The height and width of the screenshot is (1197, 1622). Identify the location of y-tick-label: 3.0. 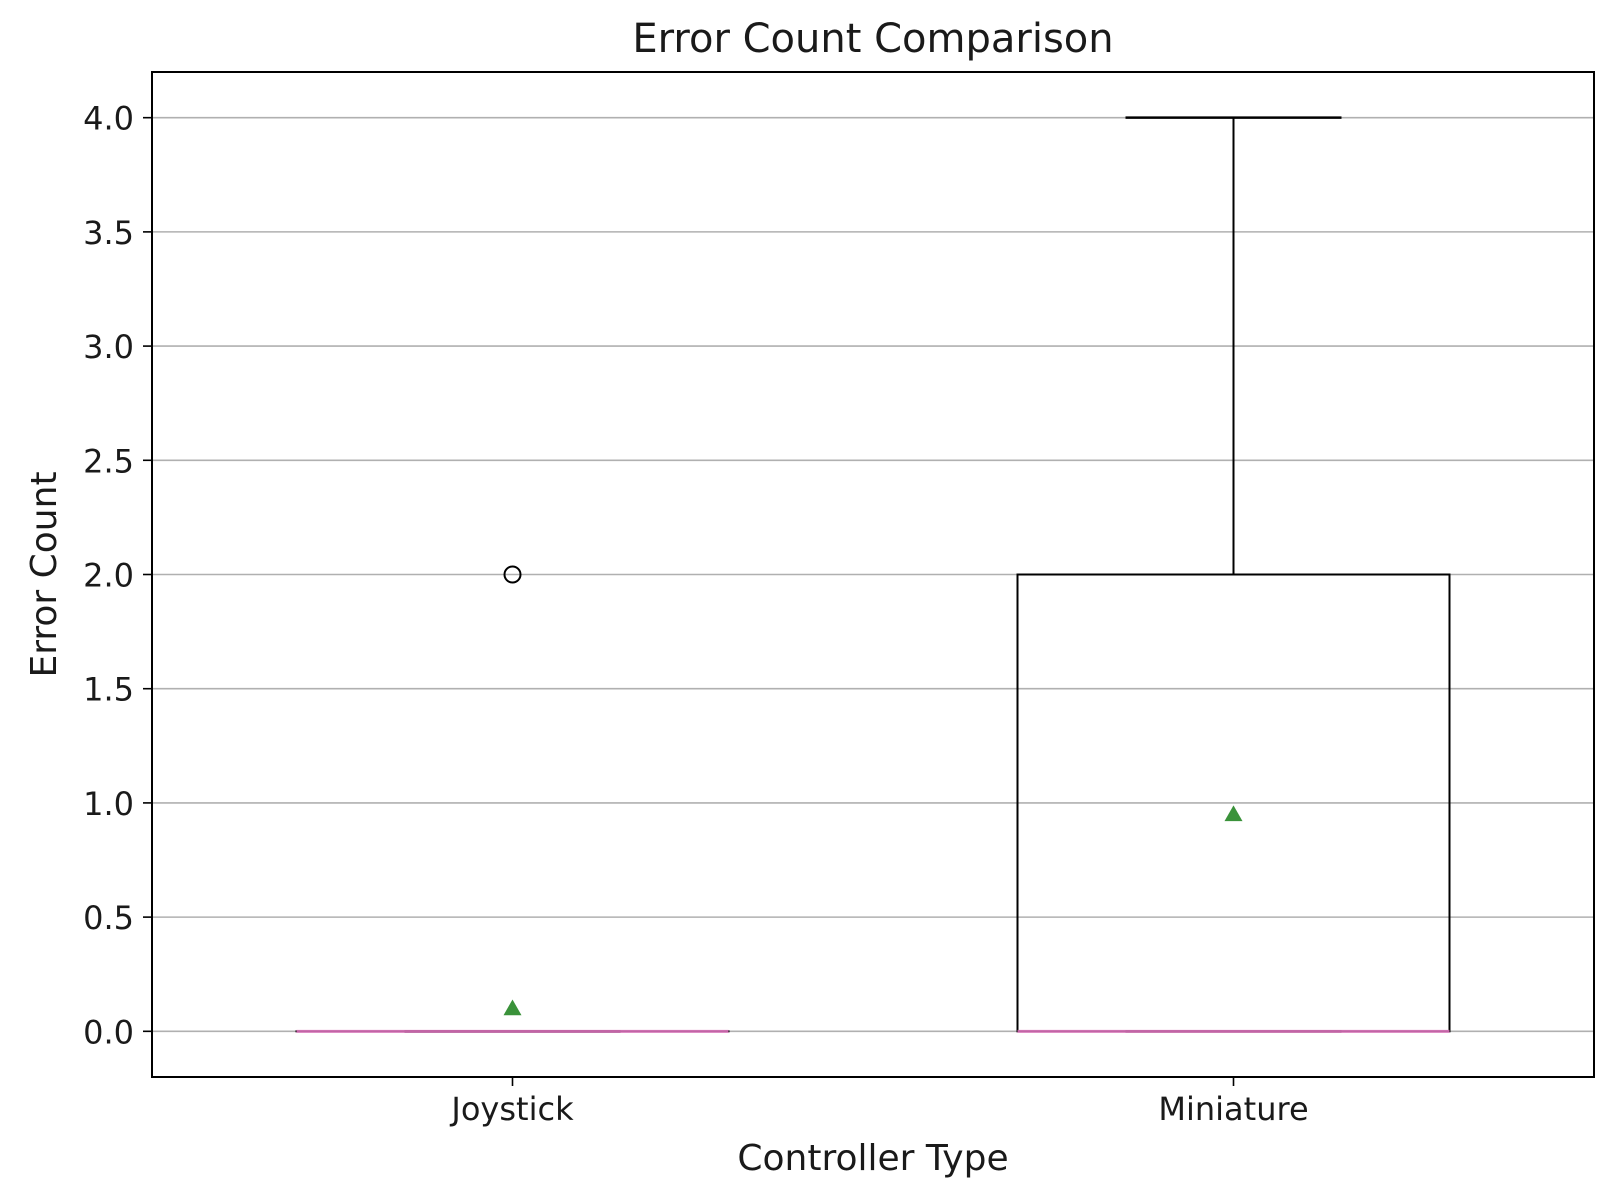
(108, 347).